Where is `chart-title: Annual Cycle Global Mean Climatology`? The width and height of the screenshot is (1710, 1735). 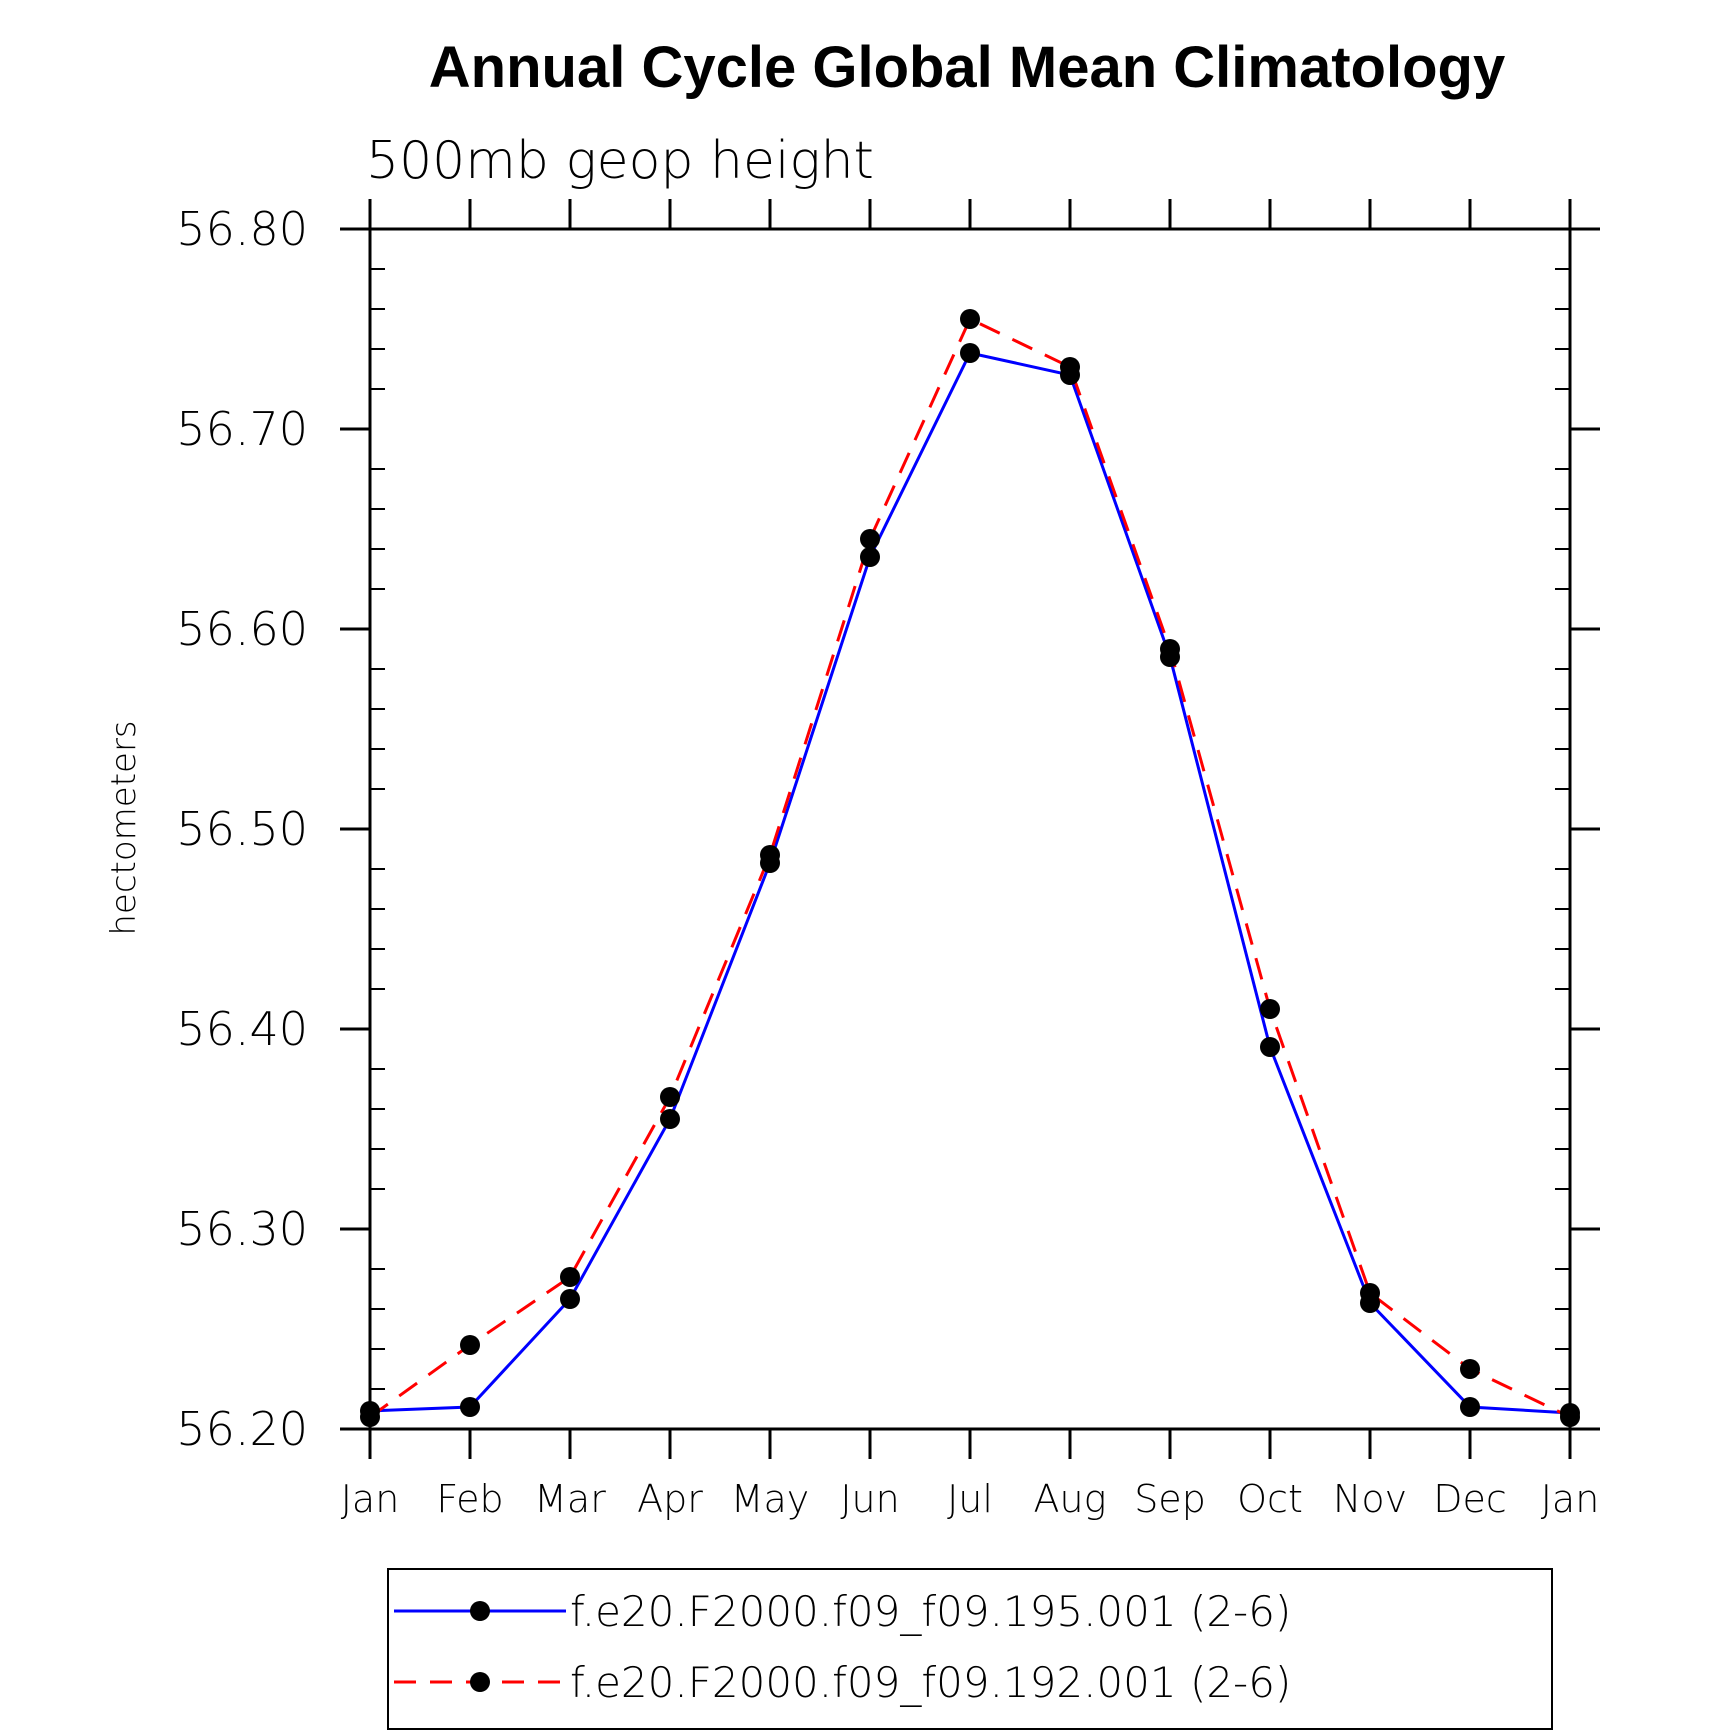
chart-title: Annual Cycle Global Mean Climatology is located at coordinates (967, 67).